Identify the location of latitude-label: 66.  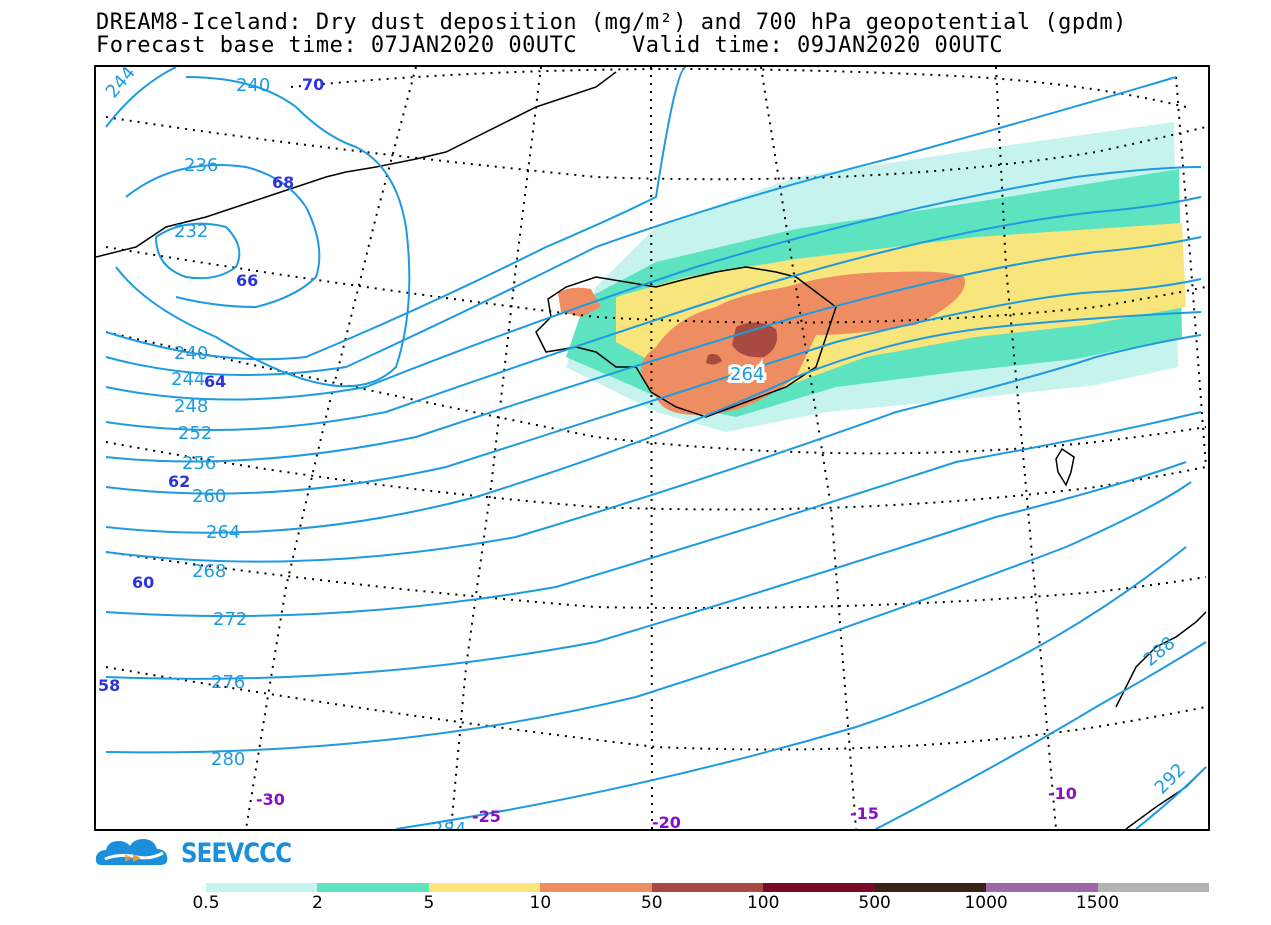
(247, 280).